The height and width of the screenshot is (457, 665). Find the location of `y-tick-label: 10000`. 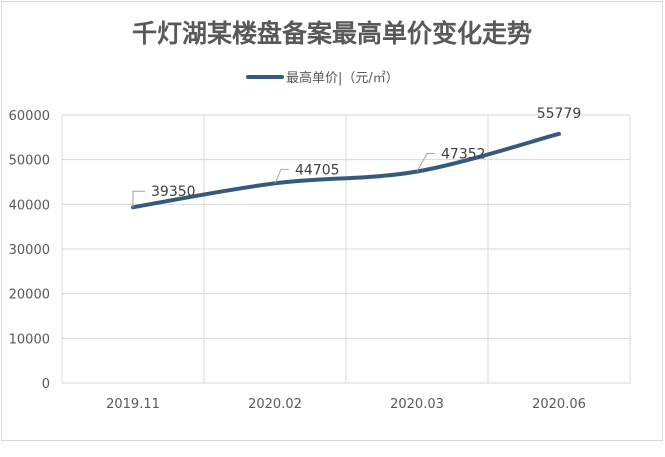

y-tick-label: 10000 is located at coordinates (29, 339).